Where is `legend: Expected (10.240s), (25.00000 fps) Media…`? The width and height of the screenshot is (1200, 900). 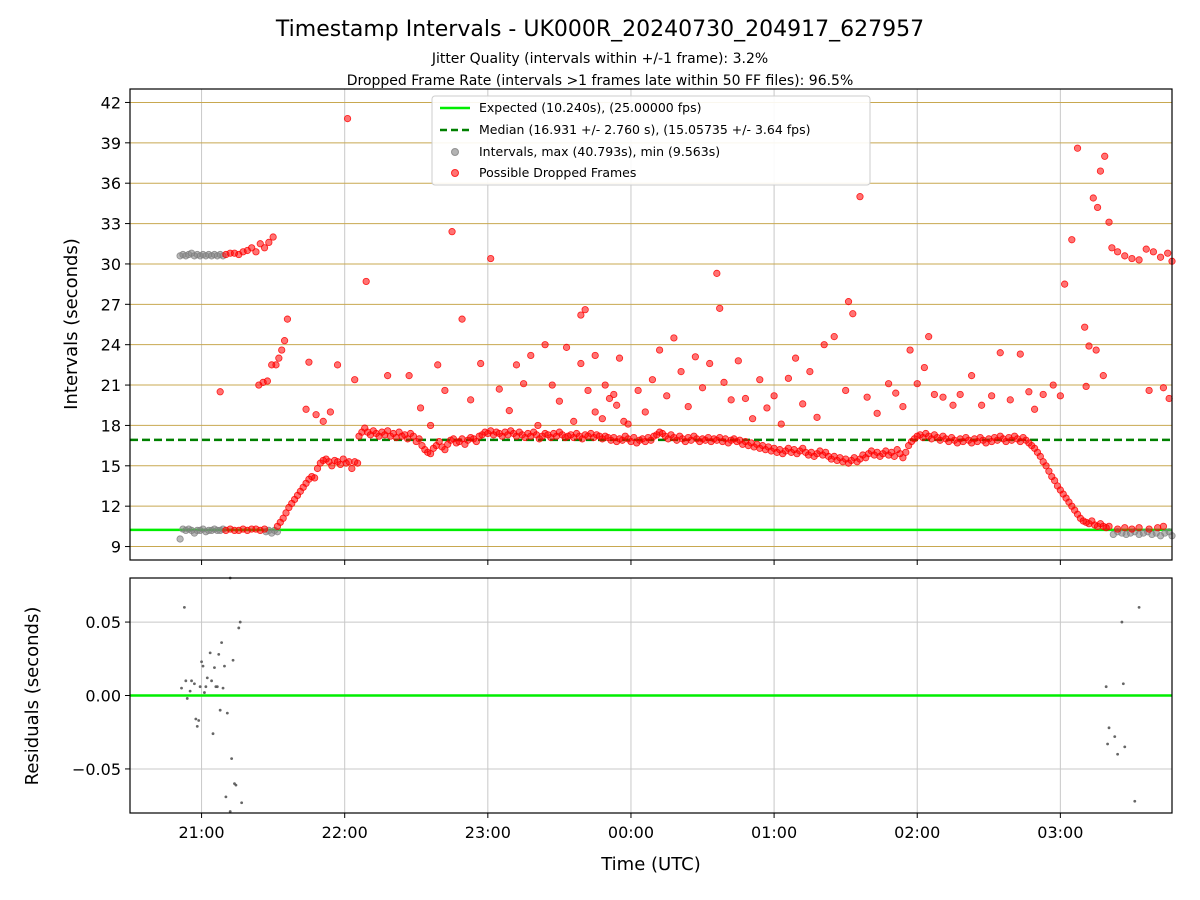
legend: Expected (10.240s), (25.00000 fps) Media… is located at coordinates (651, 140).